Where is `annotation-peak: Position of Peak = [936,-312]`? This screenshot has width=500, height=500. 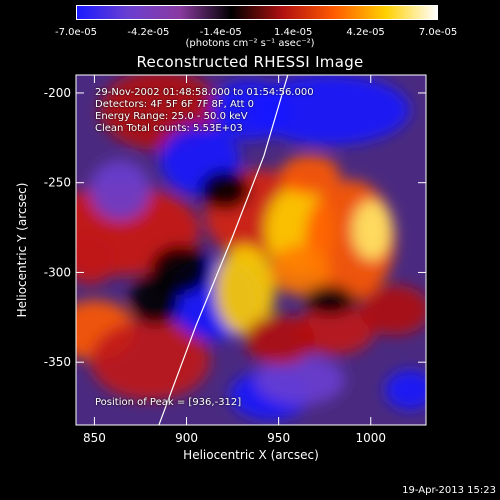
annotation-peak: Position of Peak = [936,-312] is located at coordinates (168, 402).